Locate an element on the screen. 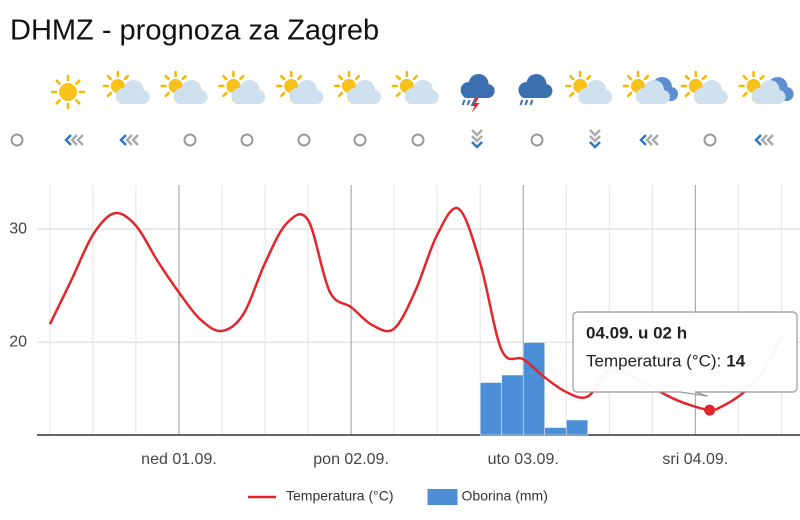 The height and width of the screenshot is (520, 800). legend-label: Oborina (mm) is located at coordinates (505, 496).